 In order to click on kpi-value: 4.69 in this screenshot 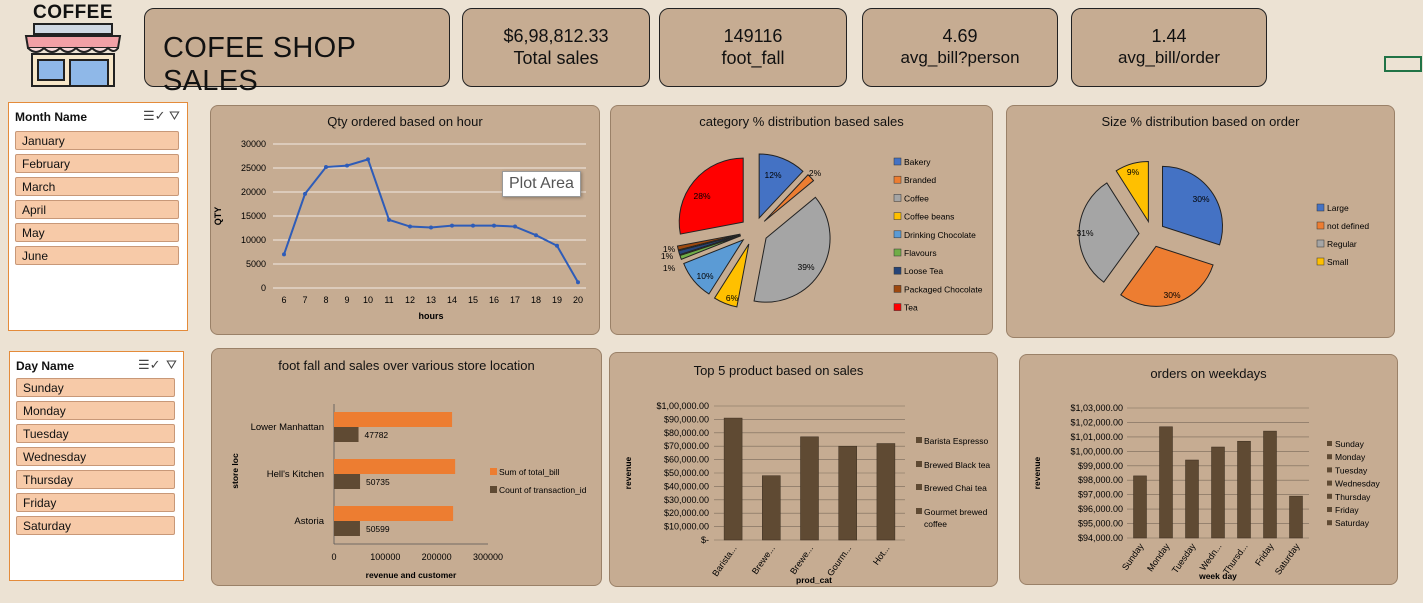, I will do `click(960, 36)`.